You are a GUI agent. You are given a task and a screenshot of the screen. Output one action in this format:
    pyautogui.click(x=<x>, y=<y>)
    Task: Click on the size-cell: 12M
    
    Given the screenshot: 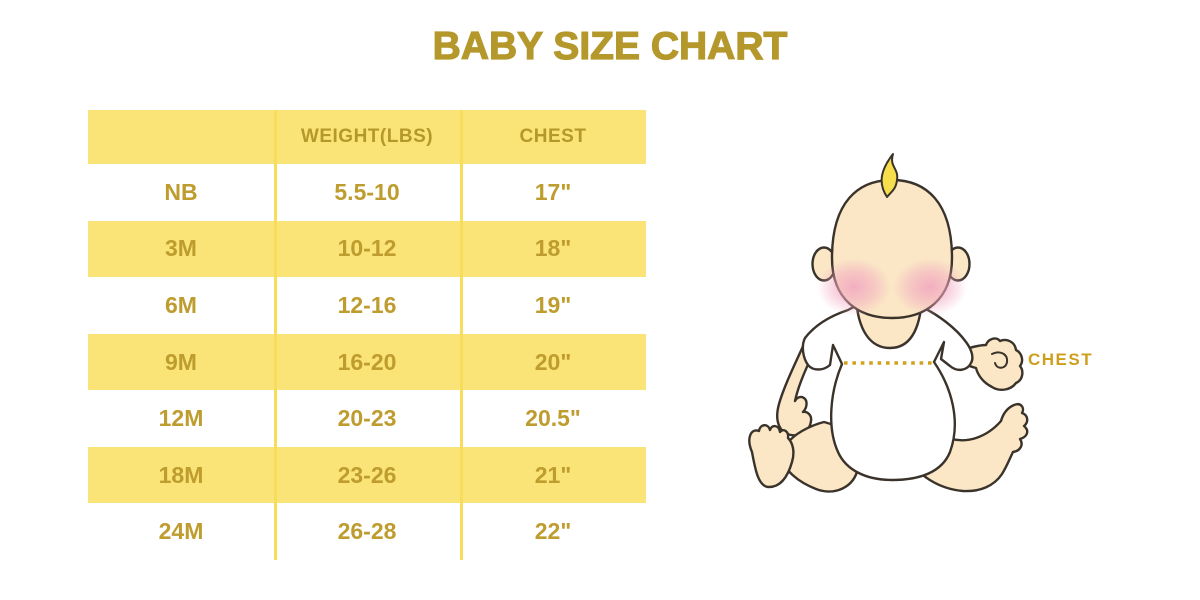 What is the action you would take?
    pyautogui.click(x=181, y=418)
    